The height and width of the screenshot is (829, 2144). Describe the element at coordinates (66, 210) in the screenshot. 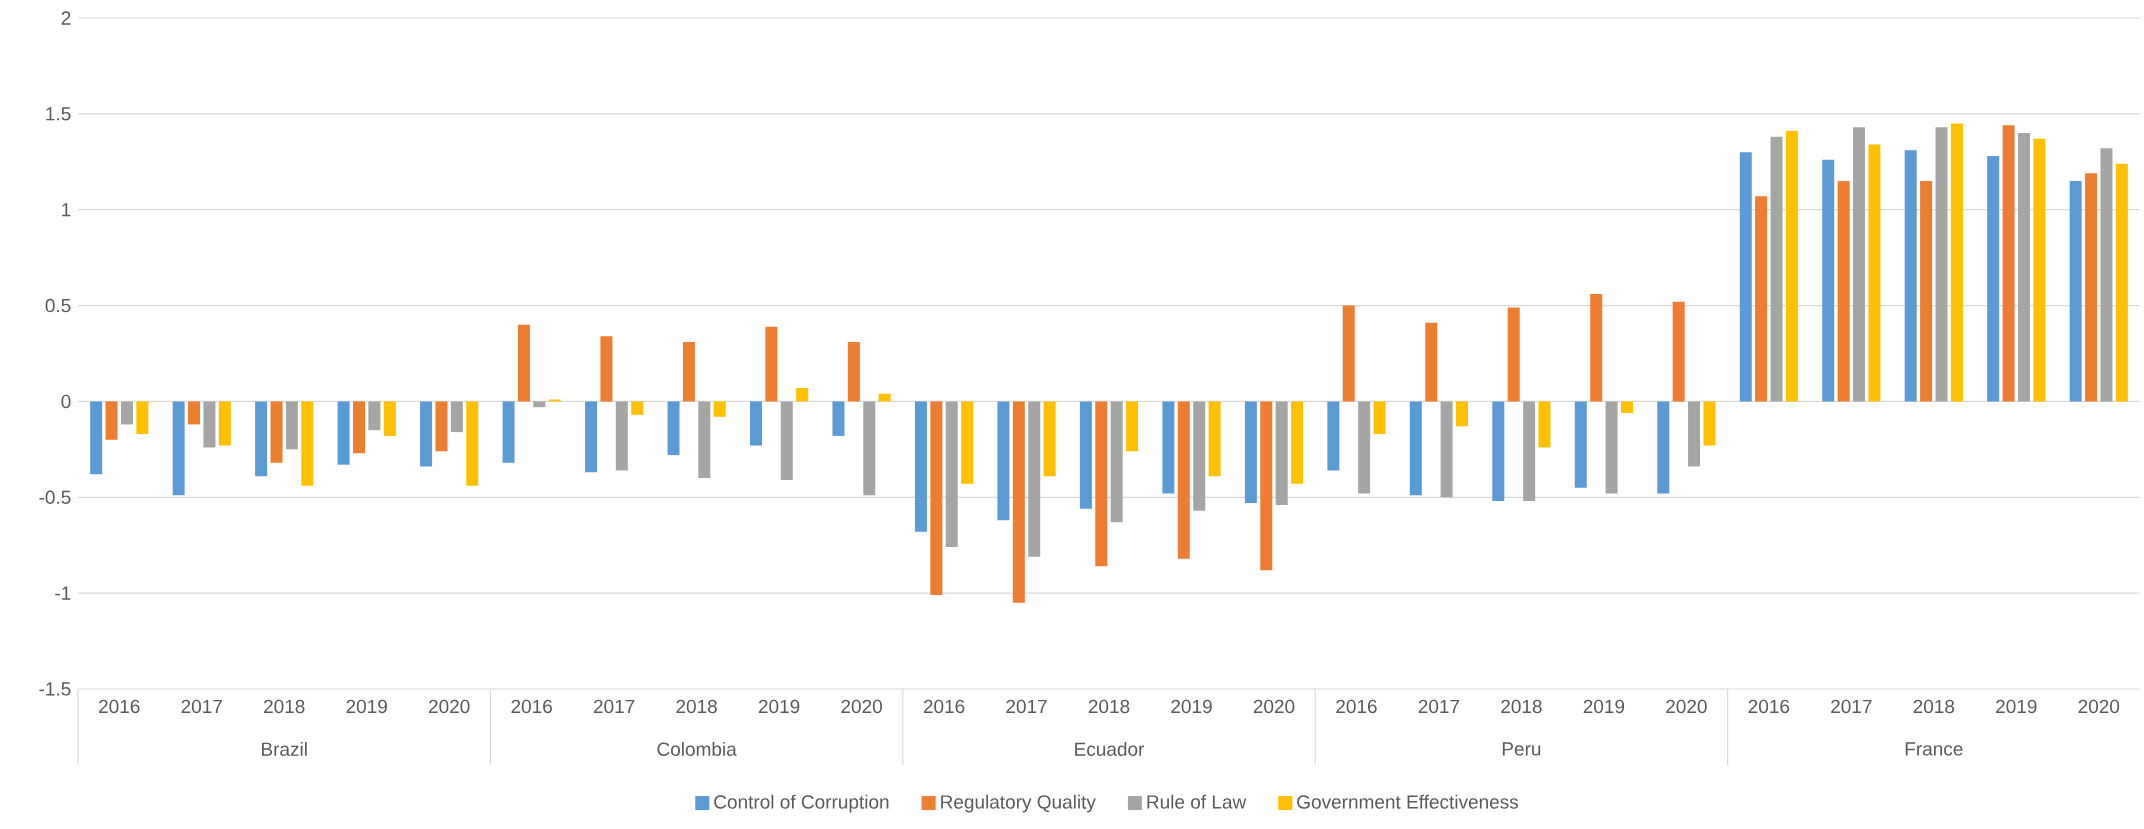

I see `y-tick-label: 1` at that location.